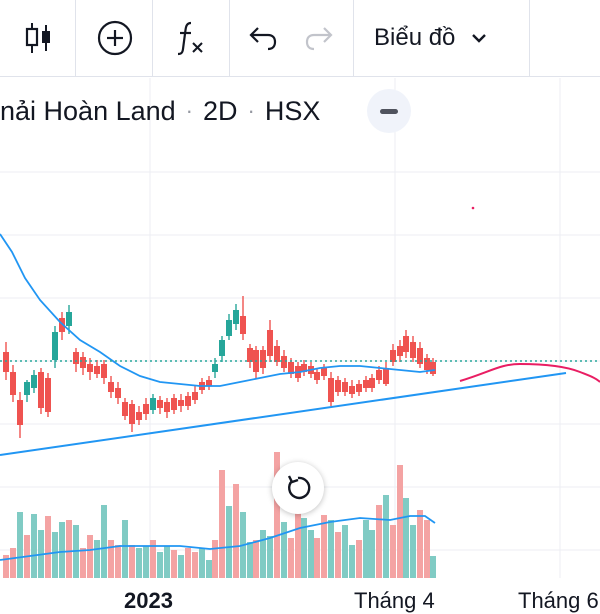 This screenshot has height=614, width=600. I want to click on add-indicator-button, so click(115, 38).